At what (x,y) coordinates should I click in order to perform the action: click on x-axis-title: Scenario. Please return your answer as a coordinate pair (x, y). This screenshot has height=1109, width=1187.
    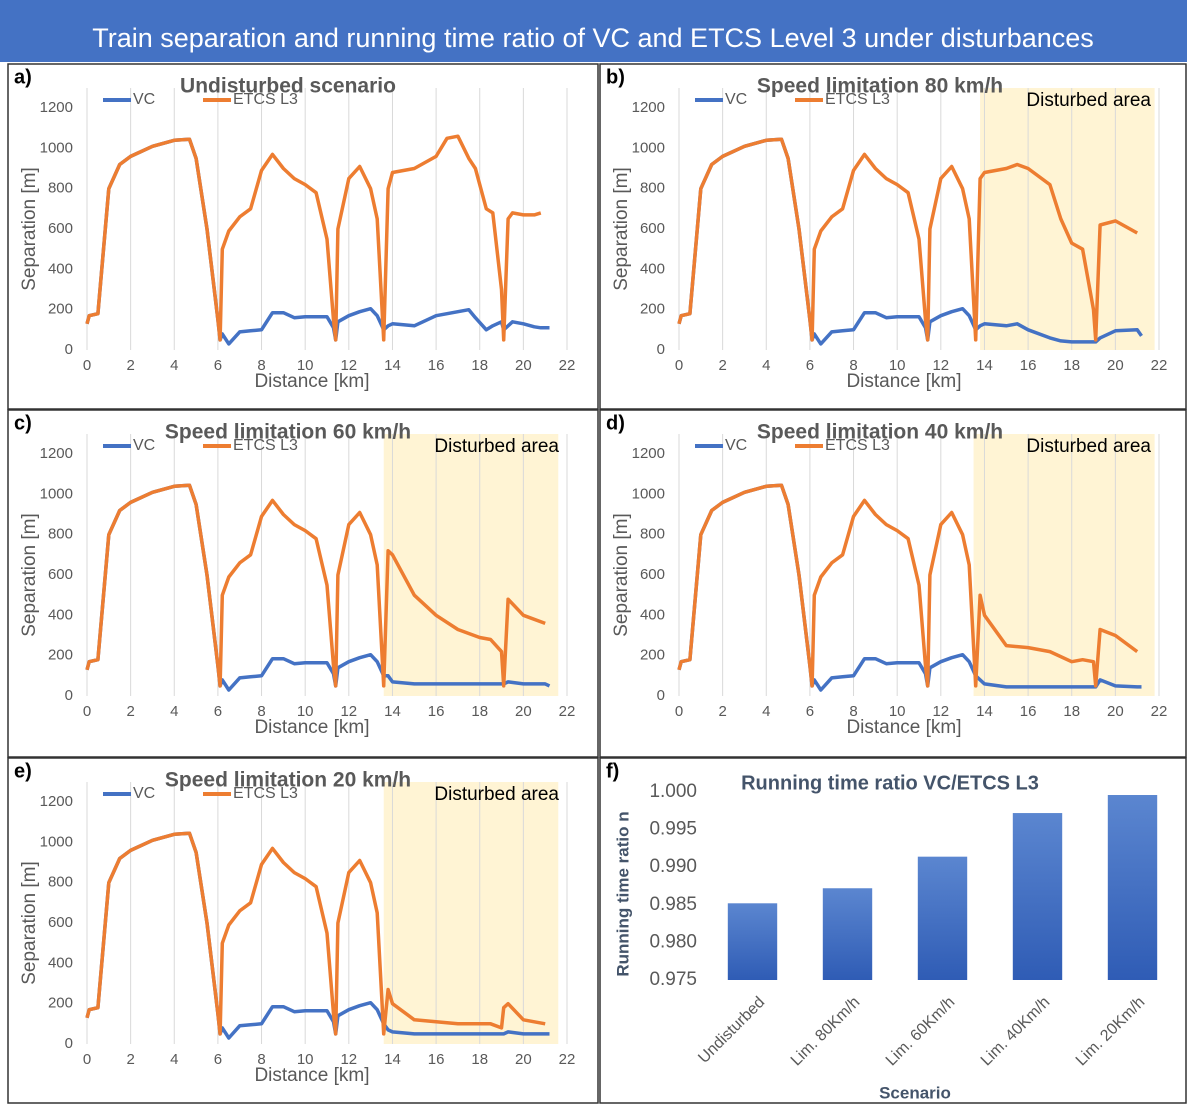
    Looking at the image, I should click on (915, 1092).